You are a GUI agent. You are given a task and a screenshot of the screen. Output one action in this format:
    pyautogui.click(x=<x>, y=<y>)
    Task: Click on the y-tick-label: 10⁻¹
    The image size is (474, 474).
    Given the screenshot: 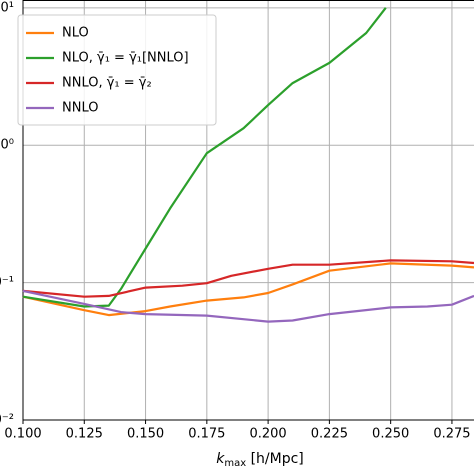 What is the action you would take?
    pyautogui.click(x=7, y=282)
    